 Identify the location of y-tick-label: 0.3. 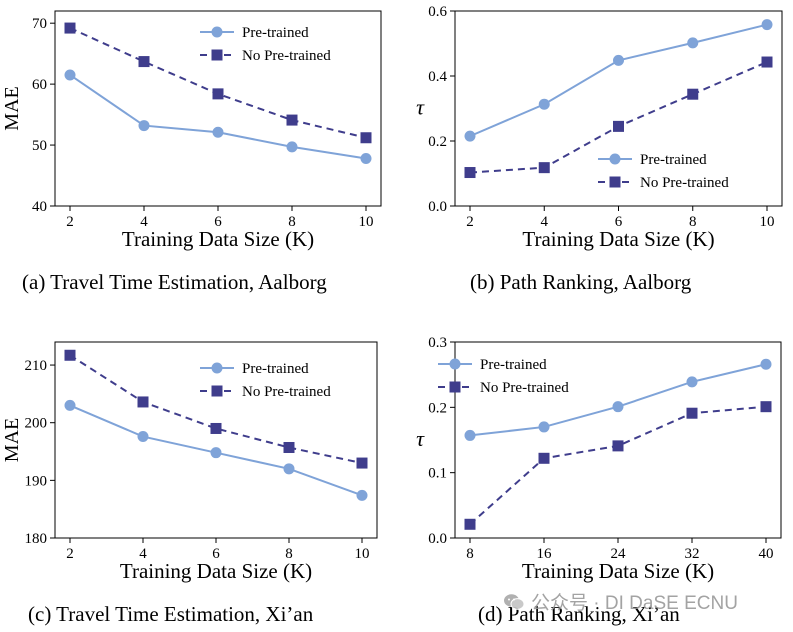
(437, 343).